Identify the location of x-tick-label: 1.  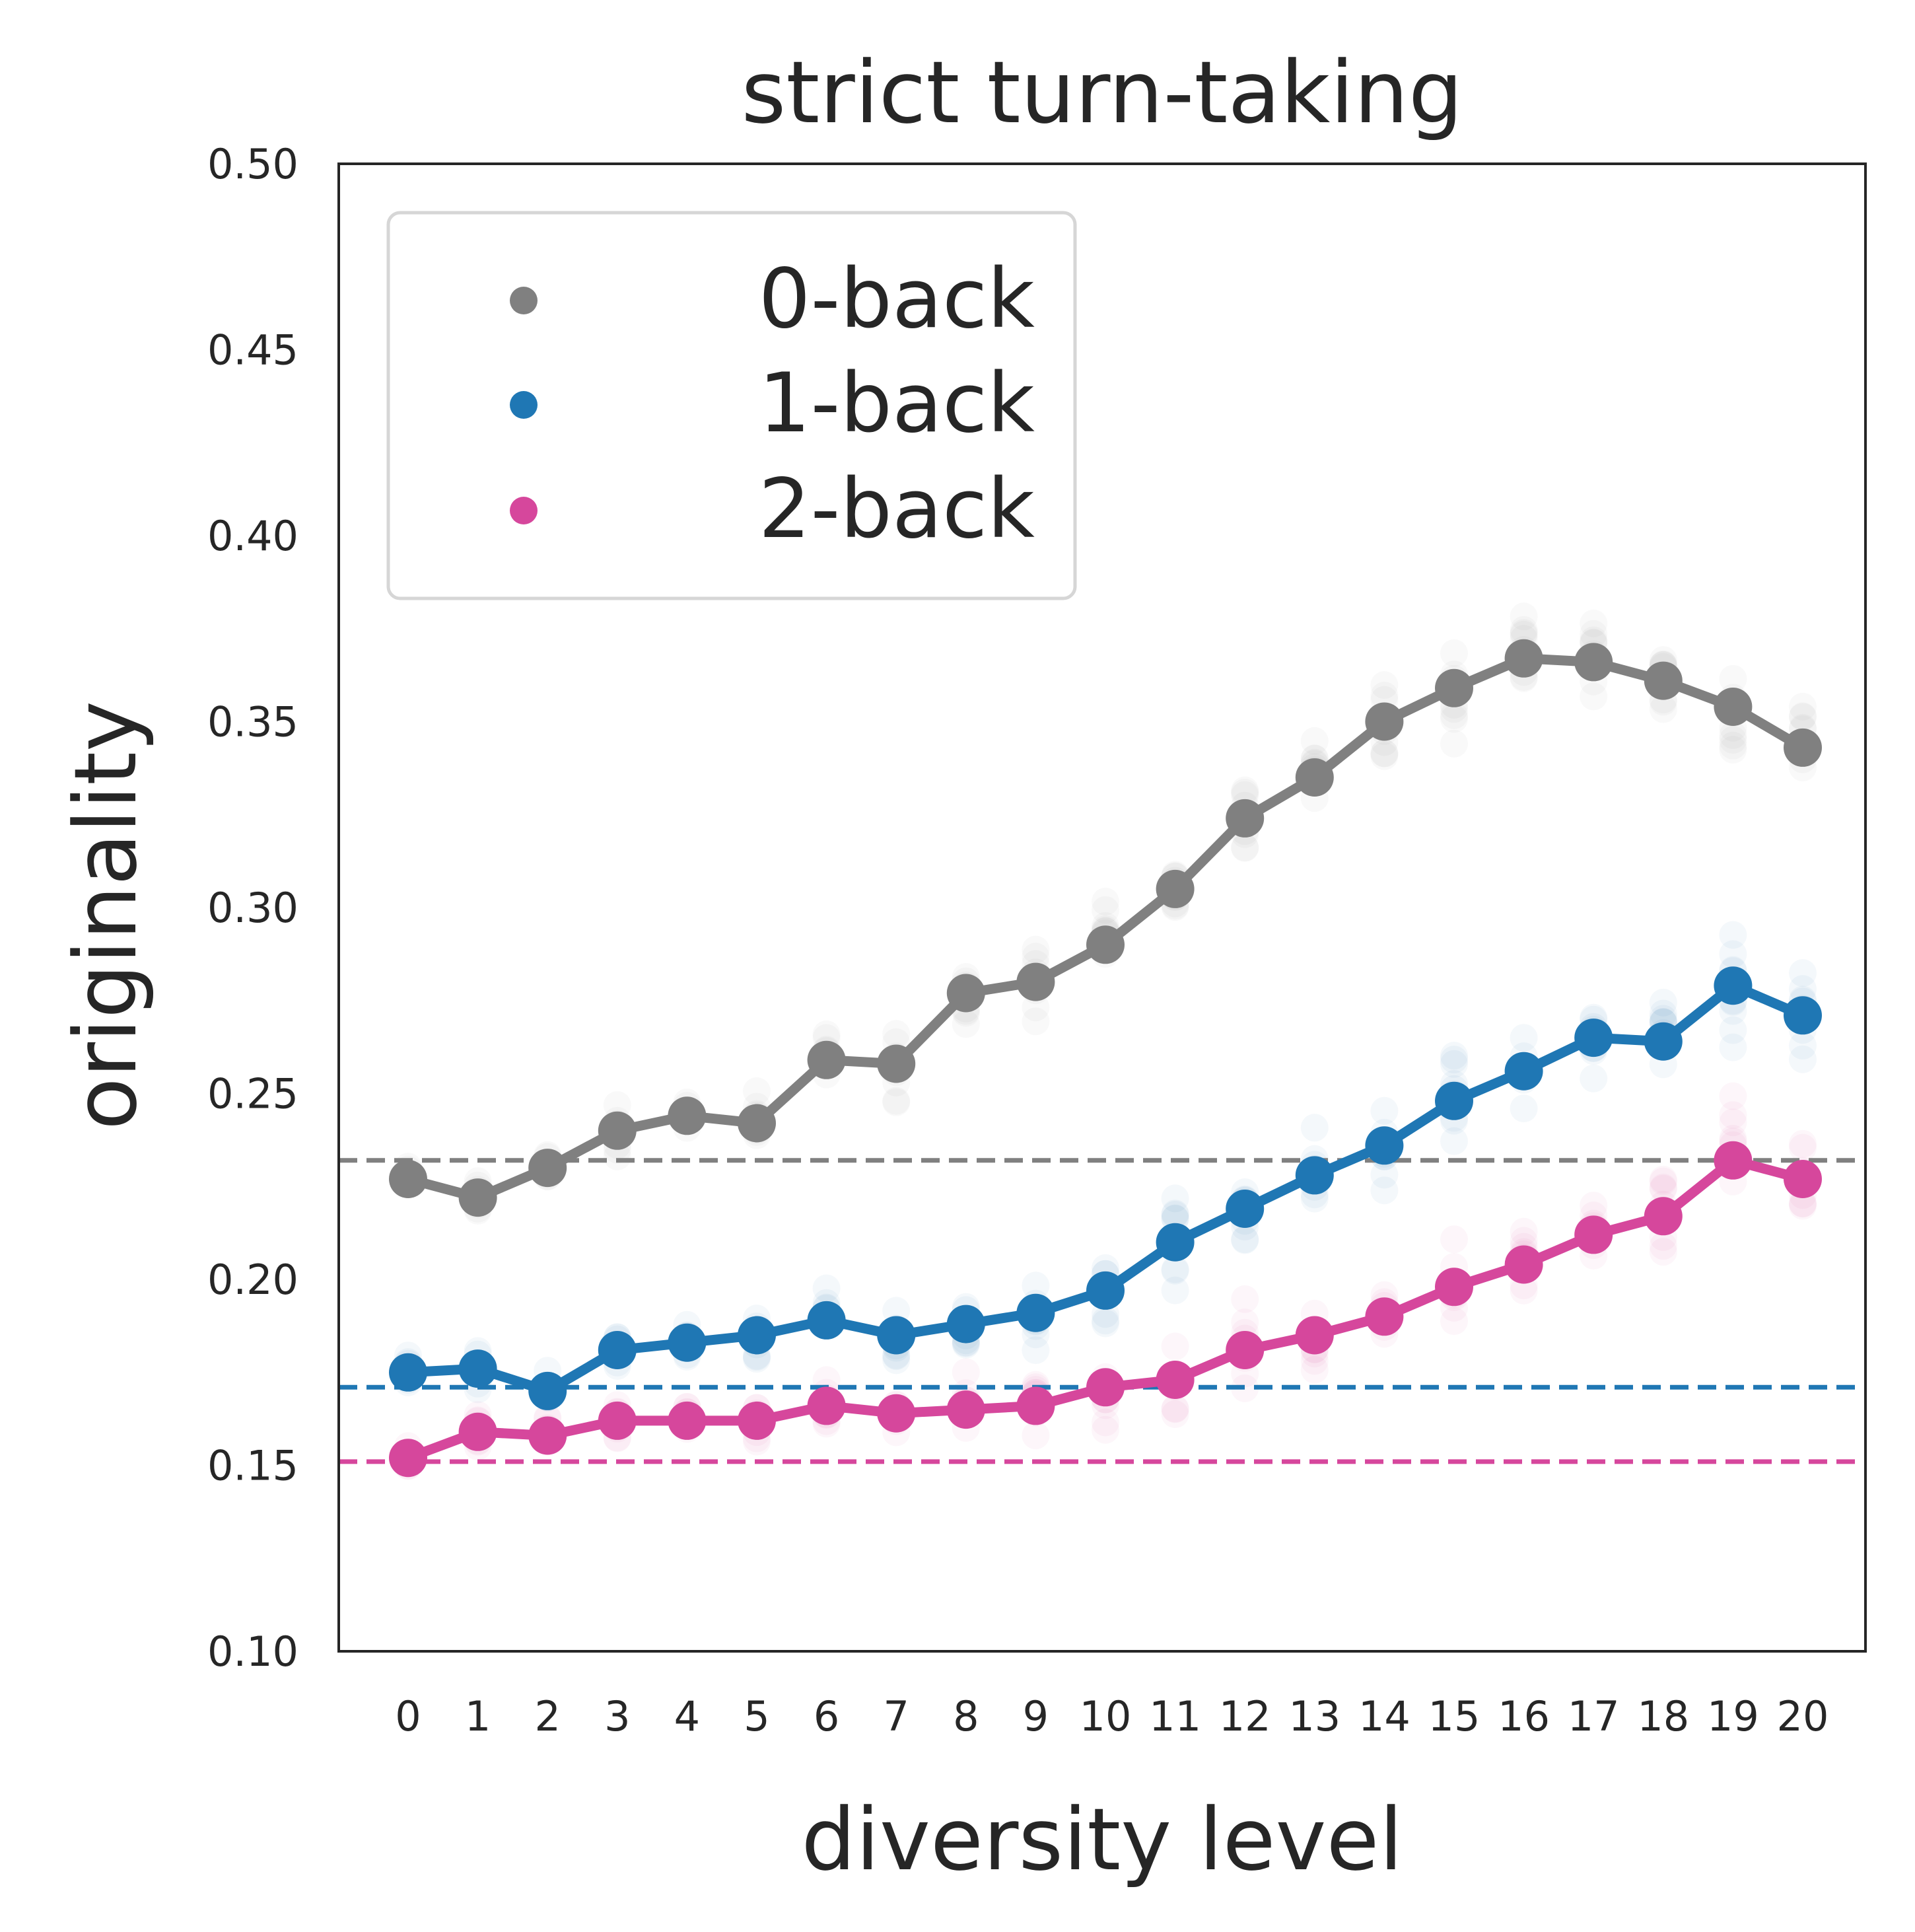
(478, 1716).